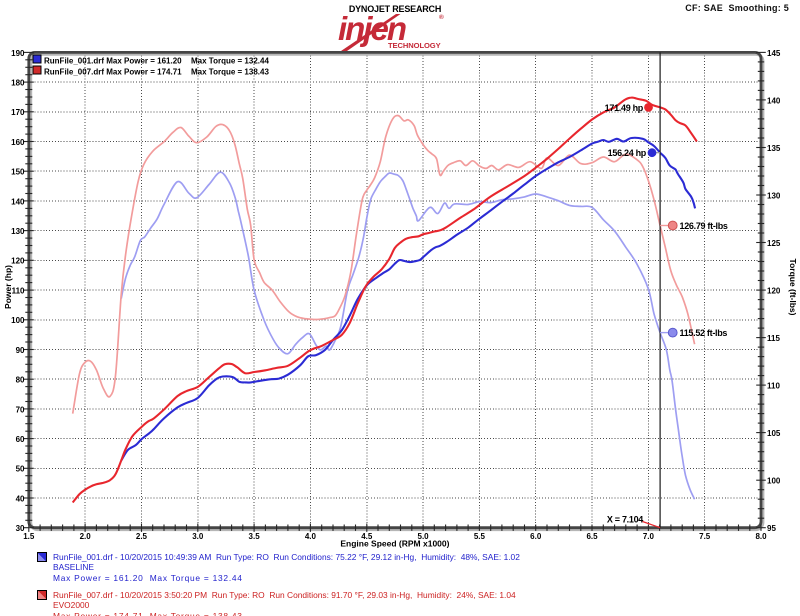  What do you see at coordinates (536, 536) in the screenshot?
I see `svg-text: 6.0` at bounding box center [536, 536].